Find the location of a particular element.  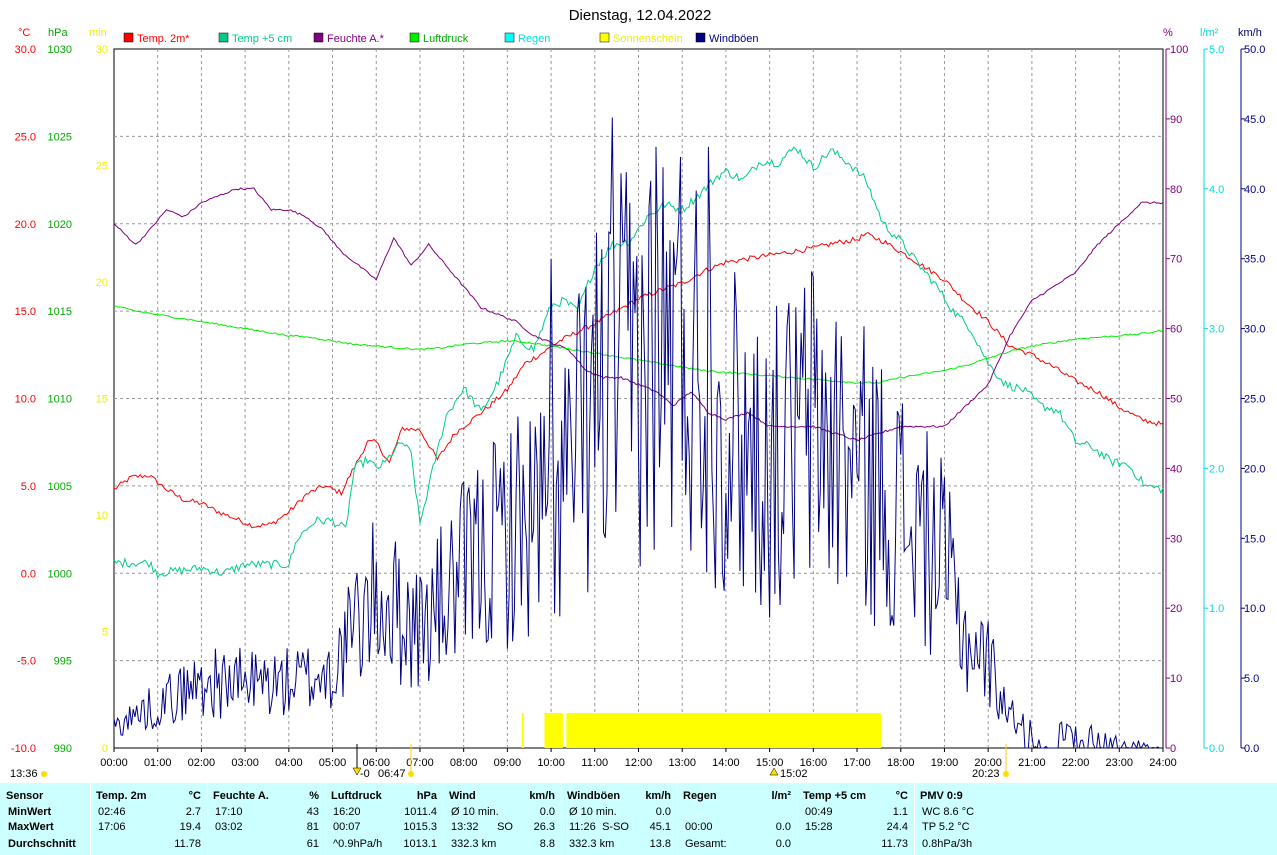

column-unit: °C is located at coordinates (194, 796).